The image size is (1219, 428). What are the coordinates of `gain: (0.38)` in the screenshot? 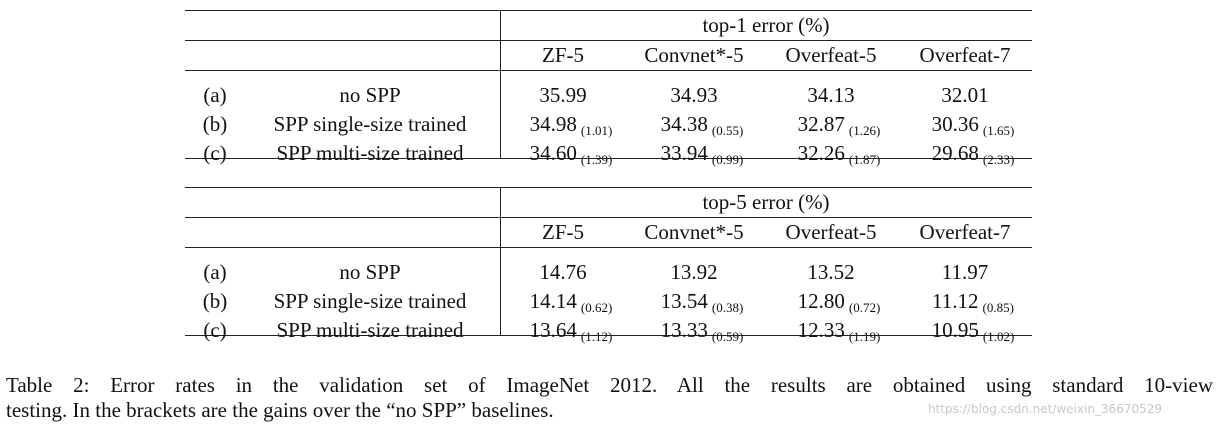 It's located at (727, 307).